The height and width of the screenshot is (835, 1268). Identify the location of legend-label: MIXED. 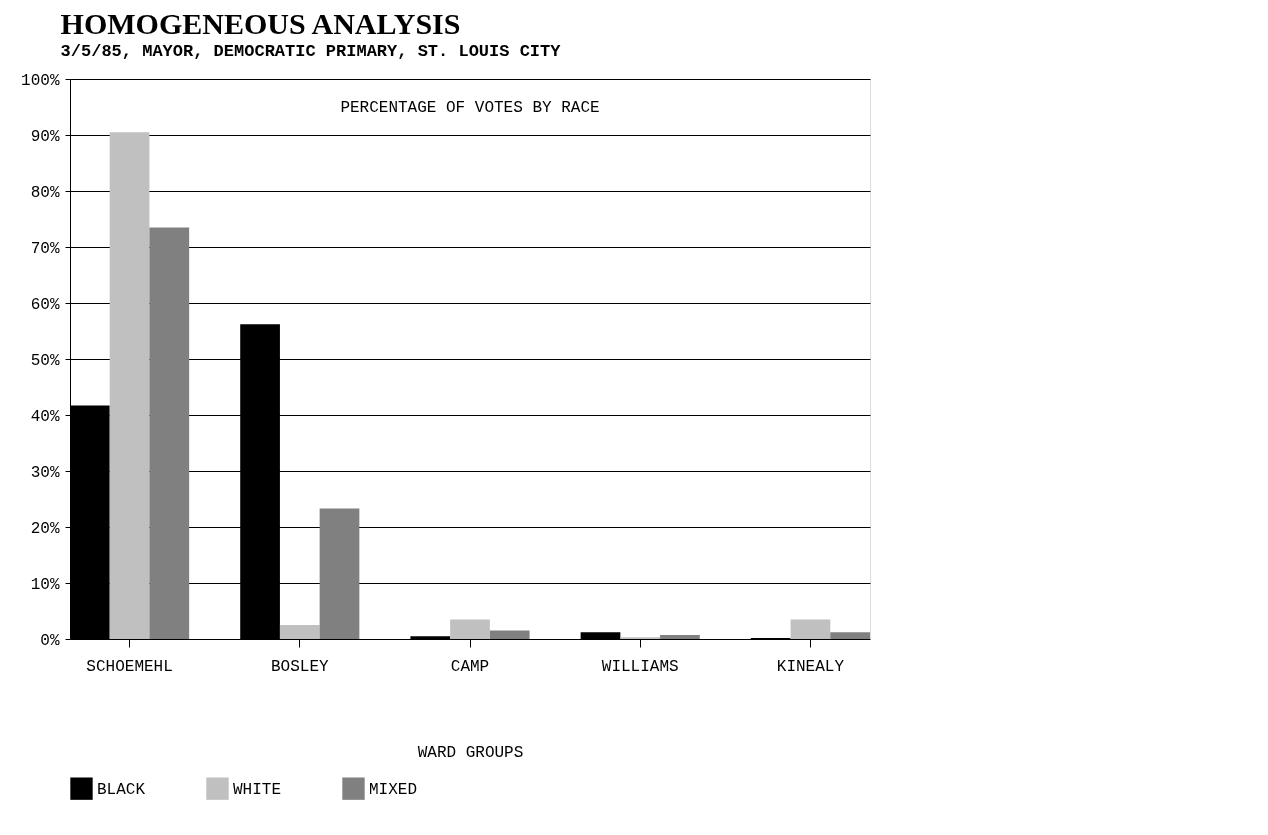
(393, 789).